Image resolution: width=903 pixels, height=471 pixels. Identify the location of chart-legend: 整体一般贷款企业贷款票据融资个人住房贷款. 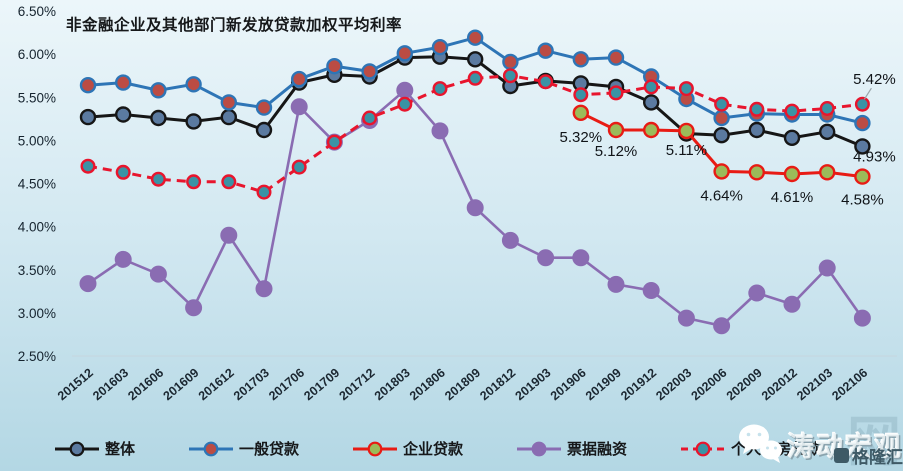
(437, 448).